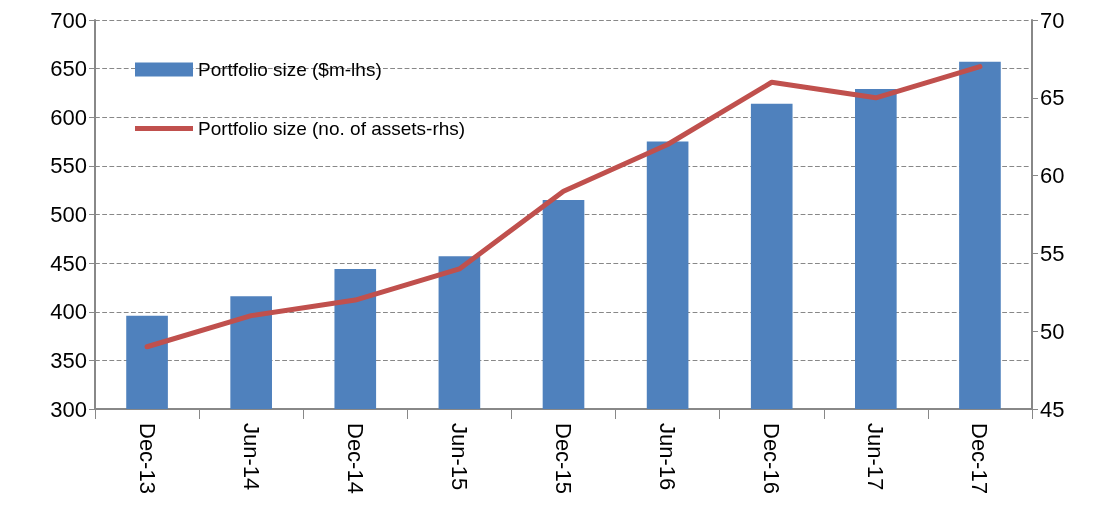  What do you see at coordinates (563, 458) in the screenshot?
I see `x-tick-label: Dec-15` at bounding box center [563, 458].